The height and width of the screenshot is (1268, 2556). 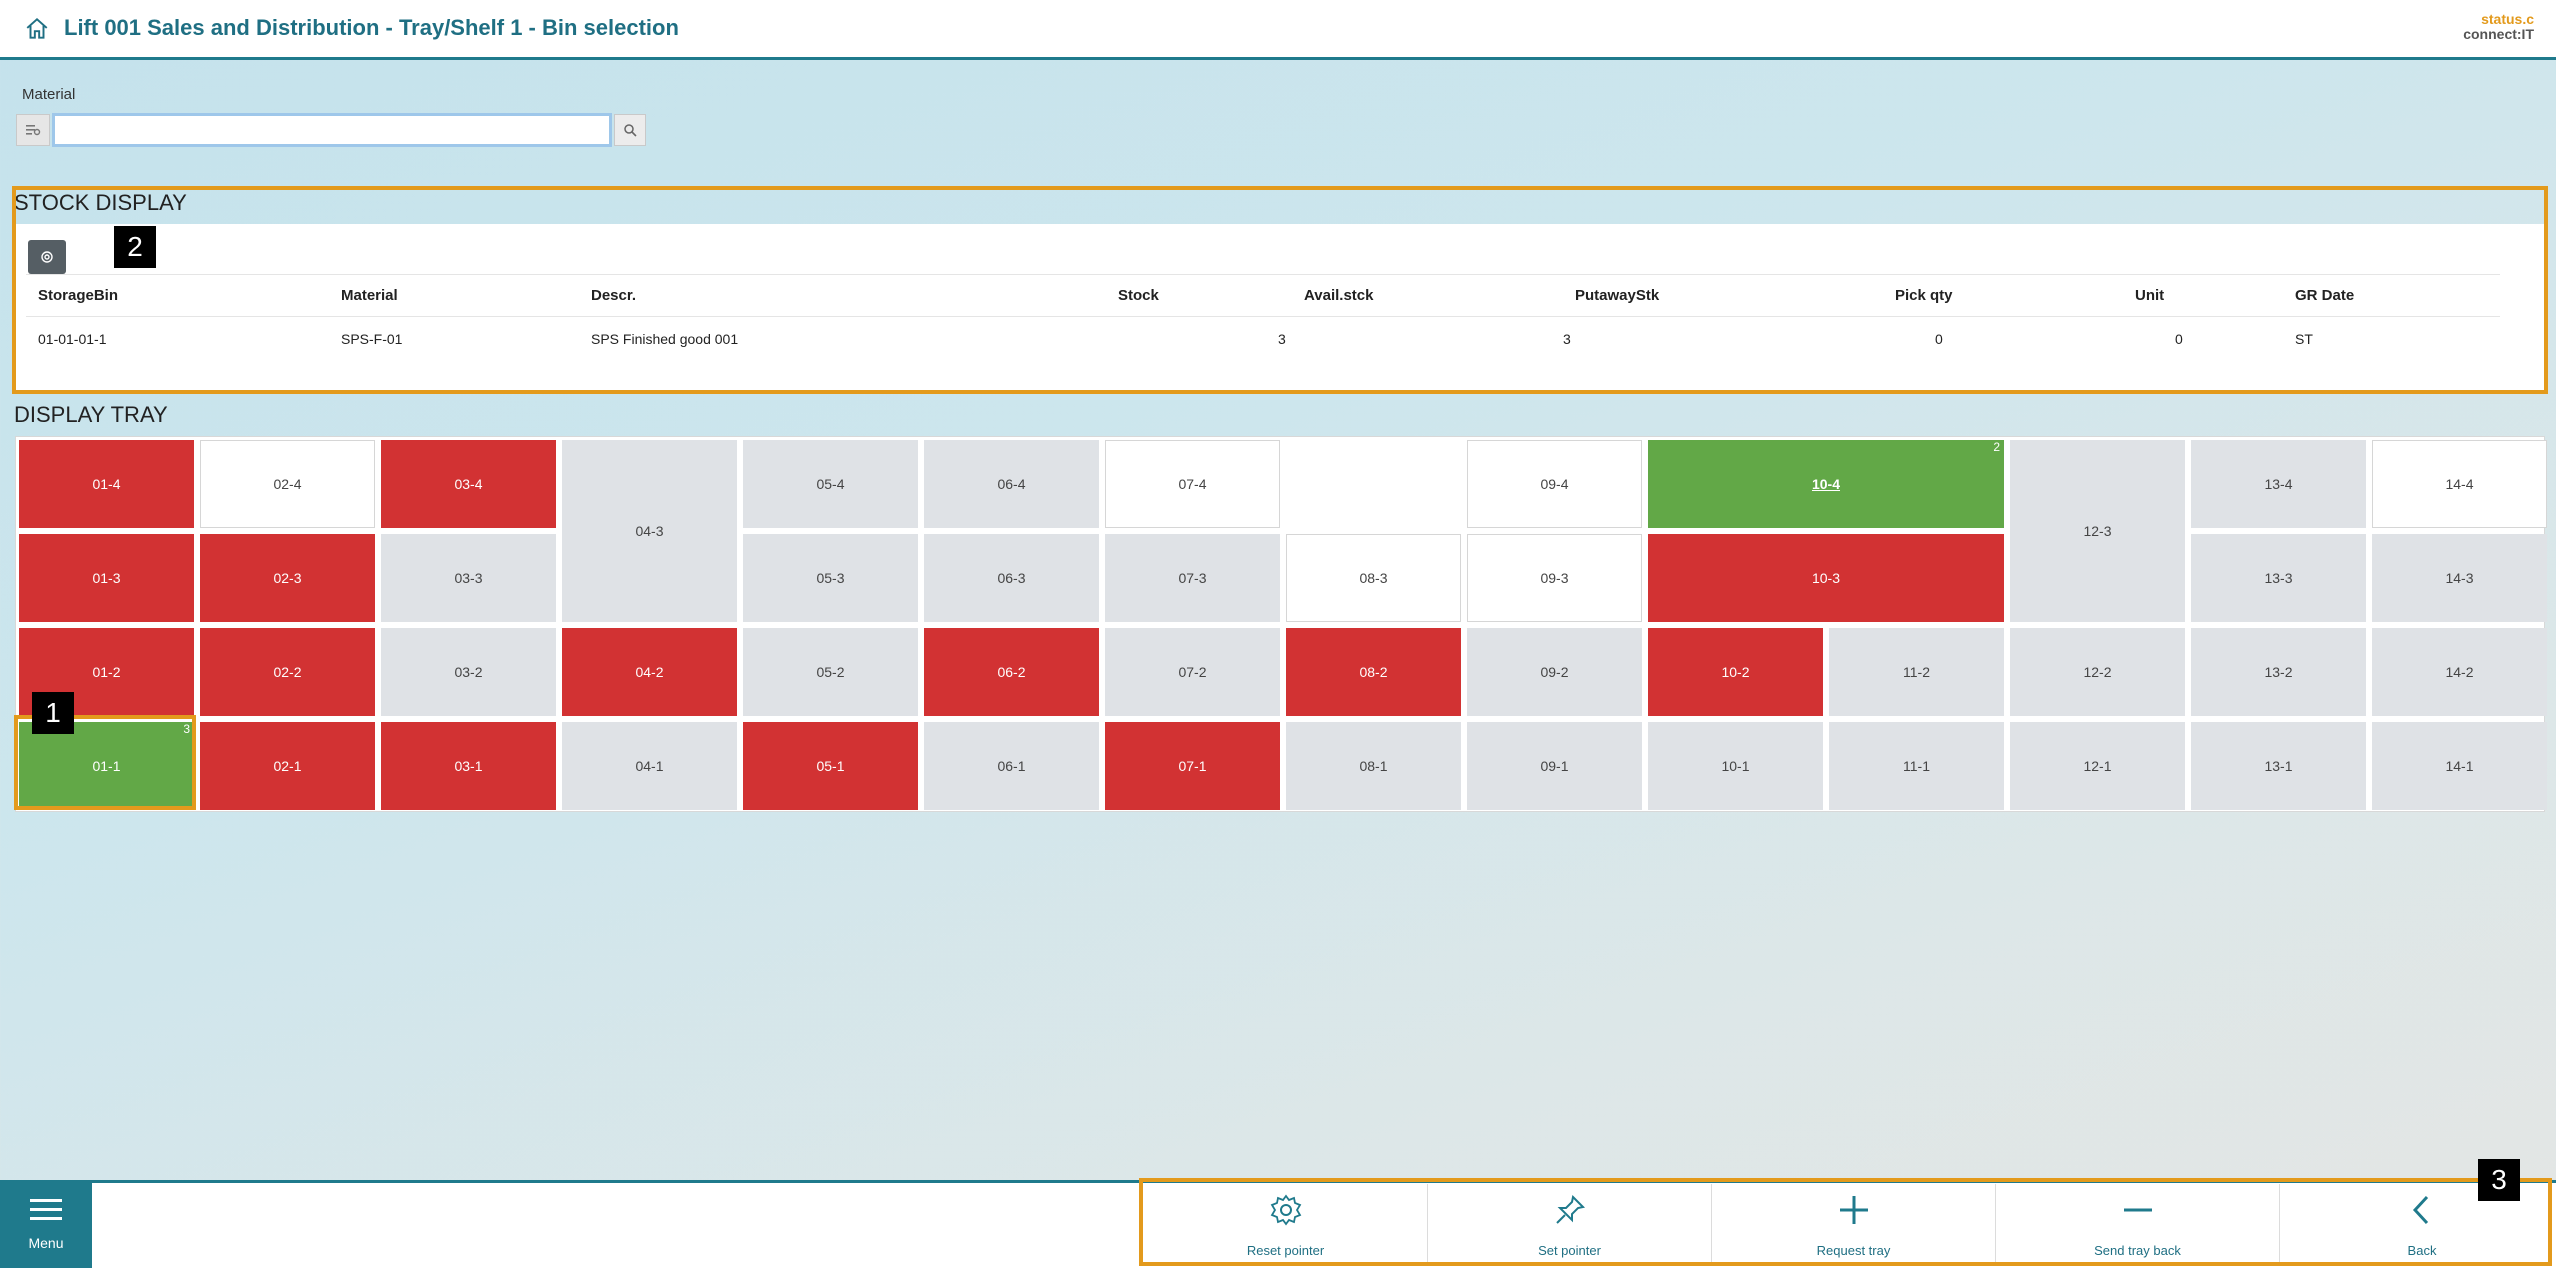 I want to click on request-tray-button: Request tray, so click(x=1854, y=1224).